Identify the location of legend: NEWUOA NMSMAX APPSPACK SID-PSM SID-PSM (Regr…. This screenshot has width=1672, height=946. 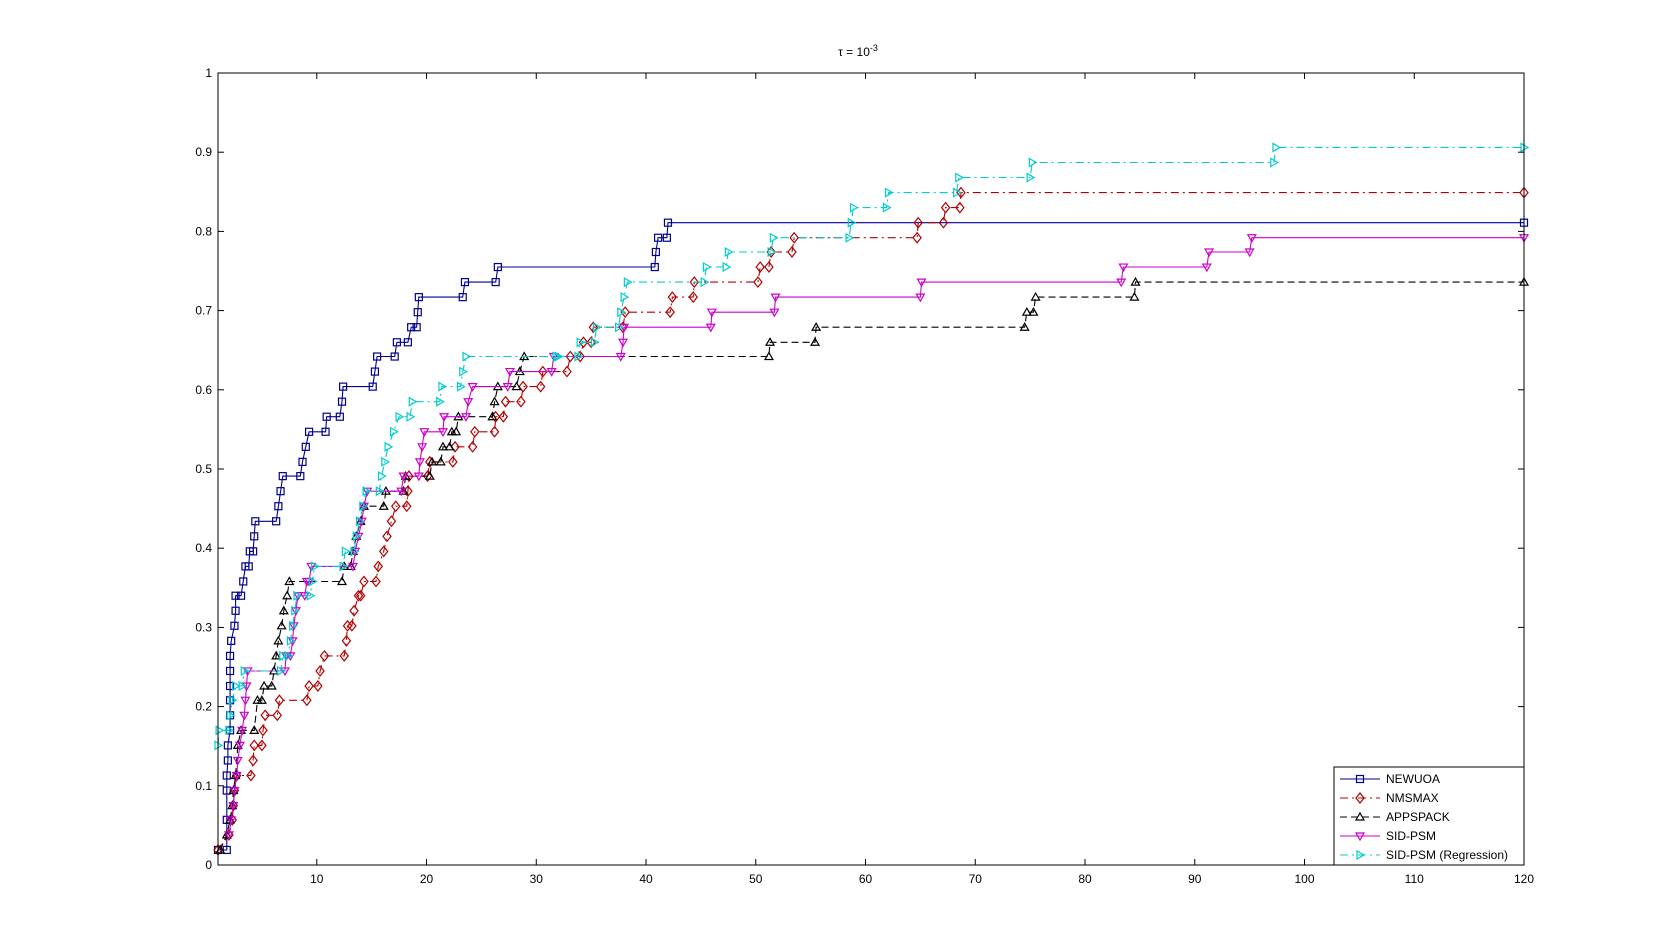
(1429, 816).